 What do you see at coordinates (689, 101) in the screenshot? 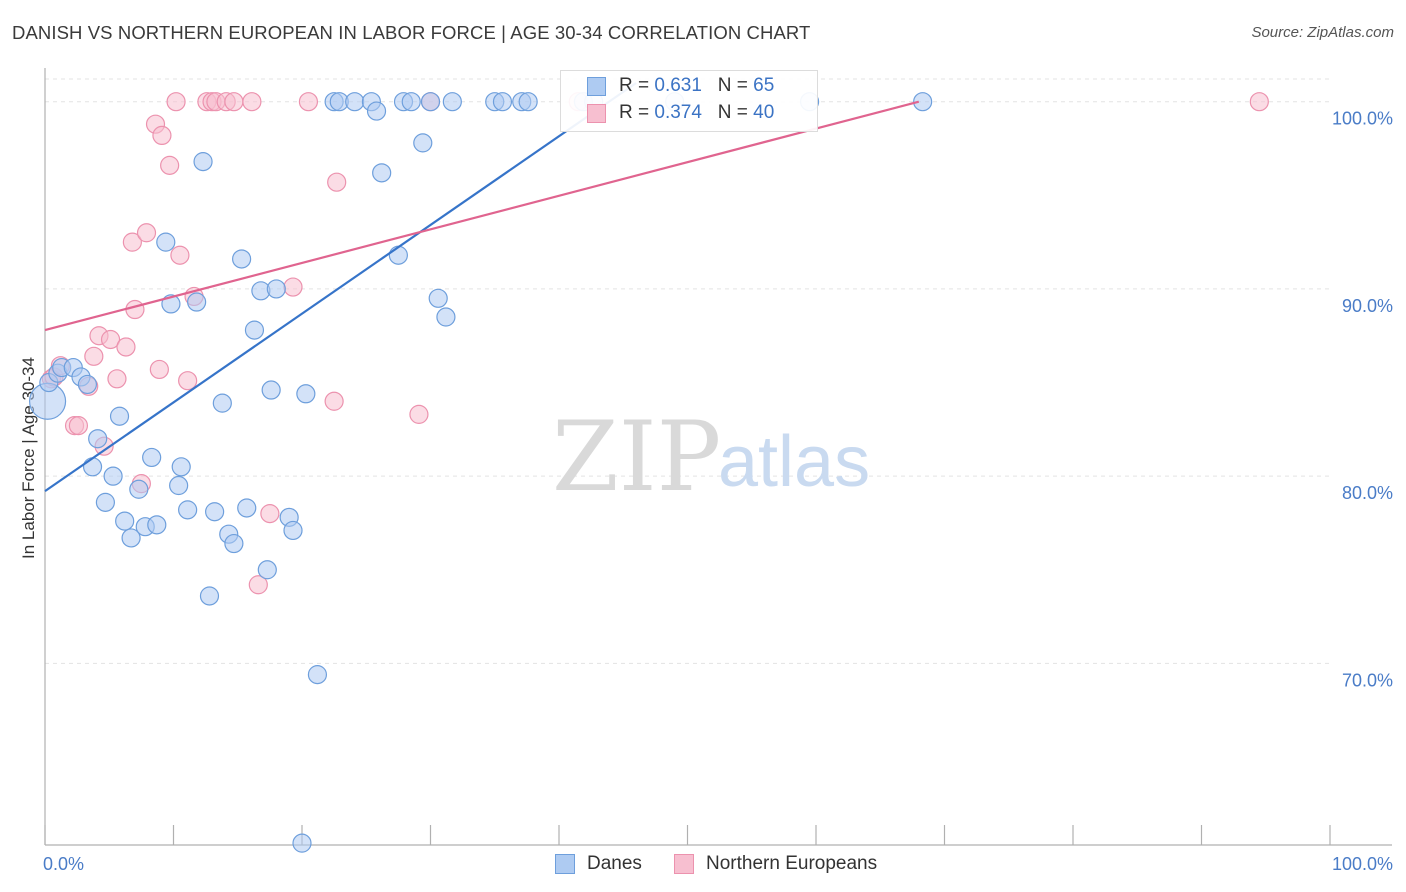
I see `stats-legend: R = 0.631 N = 65 R = 0.374 N = 40` at bounding box center [689, 101].